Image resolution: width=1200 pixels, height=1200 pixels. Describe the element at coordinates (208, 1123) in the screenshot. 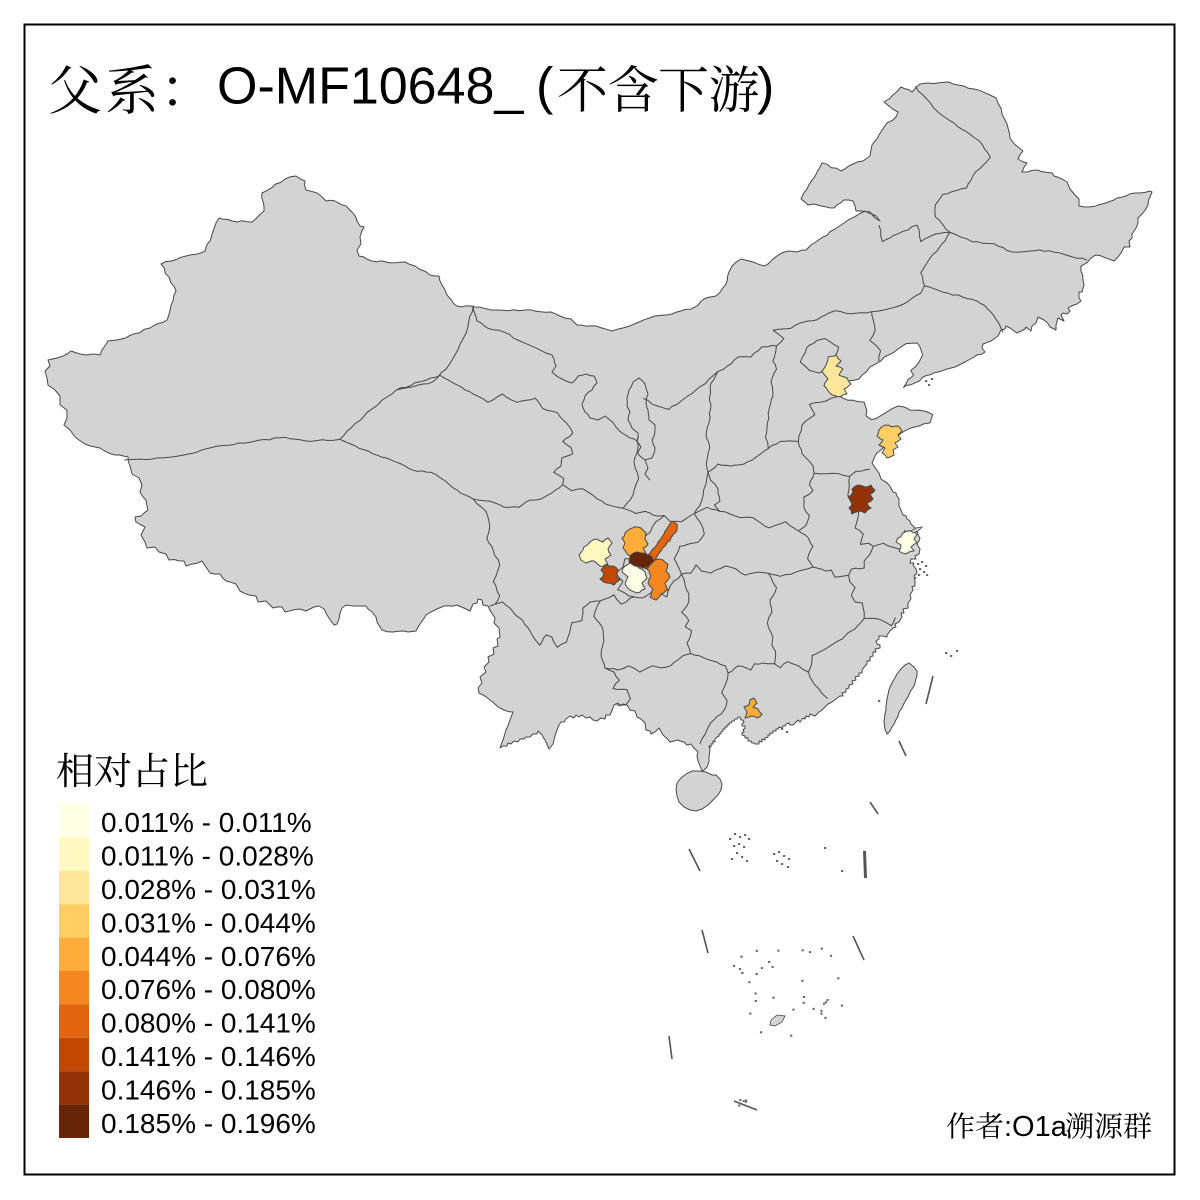

I see `svg-text: 0.185% - 0.196%` at that location.